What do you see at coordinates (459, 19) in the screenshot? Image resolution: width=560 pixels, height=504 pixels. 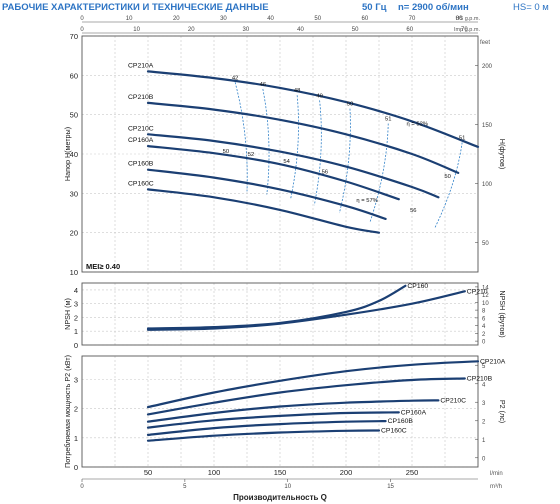 I see `usgpm-tick-label: 80` at bounding box center [459, 19].